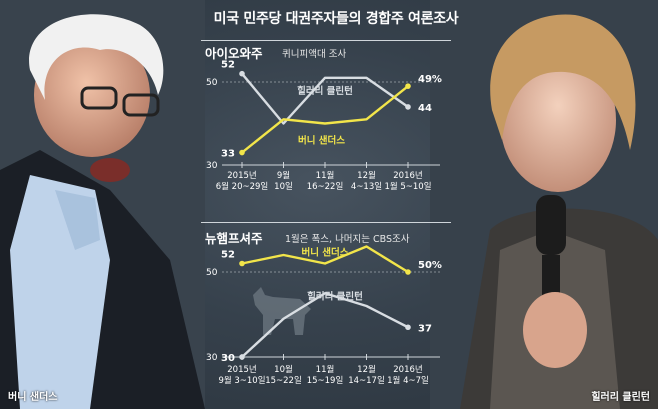 The height and width of the screenshot is (409, 658). What do you see at coordinates (228, 358) in the screenshot?
I see `start-value-label: 30` at bounding box center [228, 358].